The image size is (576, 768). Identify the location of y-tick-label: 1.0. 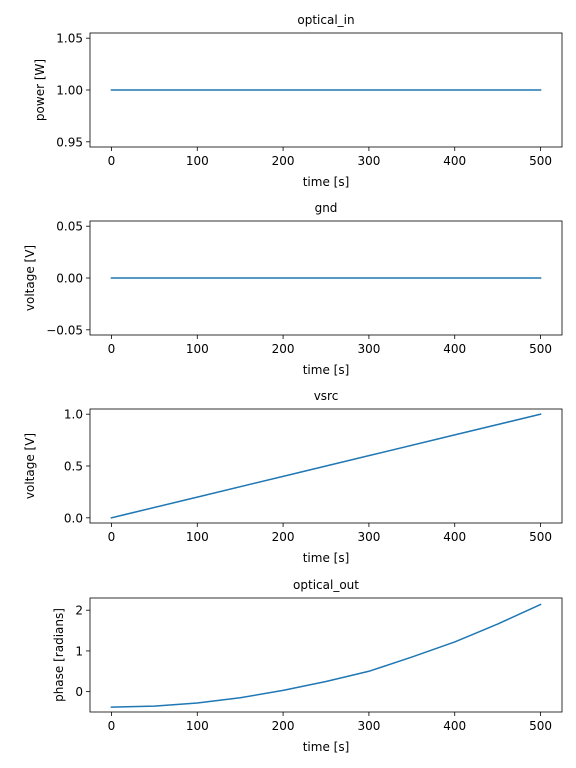
(73, 415).